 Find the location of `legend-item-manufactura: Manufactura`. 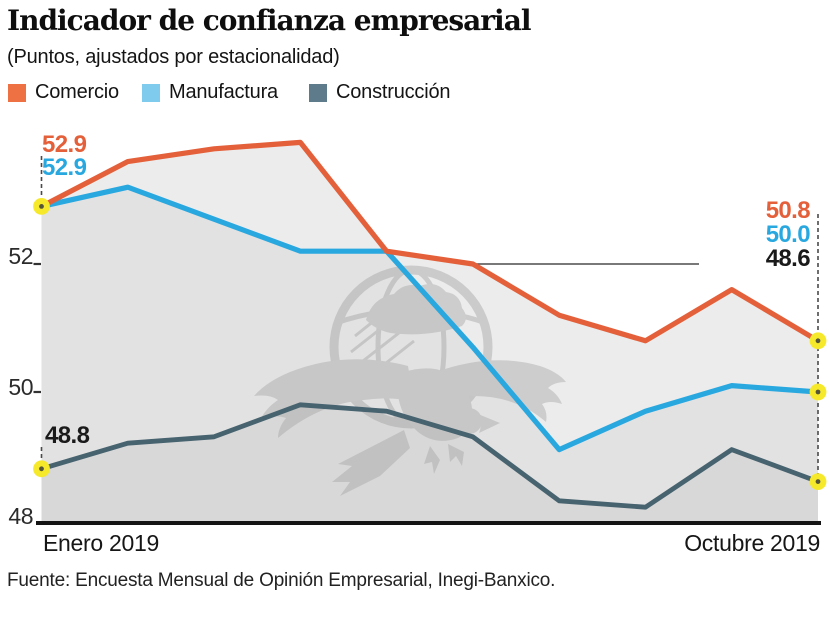

legend-item-manufactura: Manufactura is located at coordinates (210, 92).